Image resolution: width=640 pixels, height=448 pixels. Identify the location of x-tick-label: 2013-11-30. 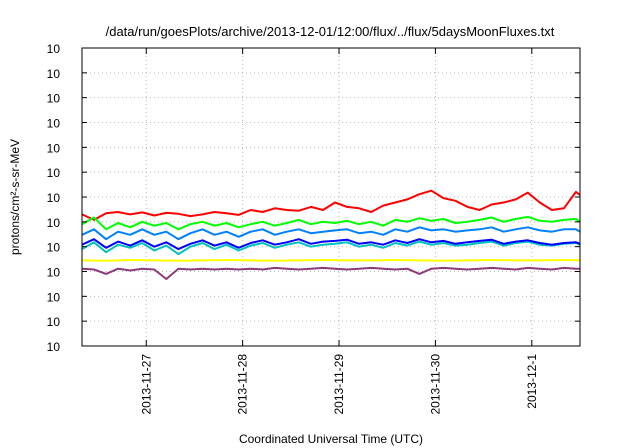
(435, 384).